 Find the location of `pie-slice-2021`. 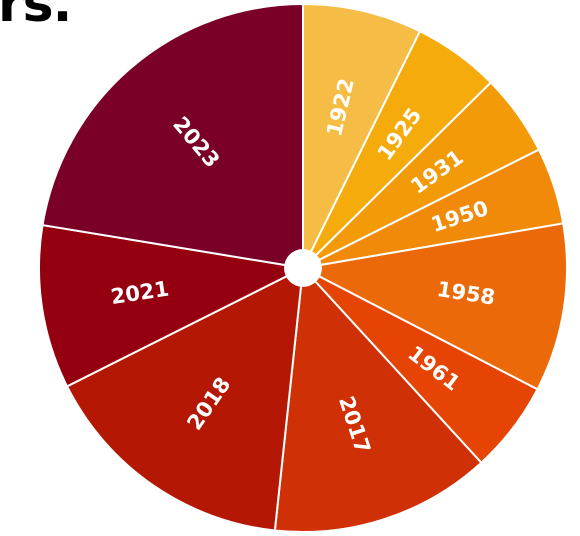

pie-slice-2021 is located at coordinates (172, 305).